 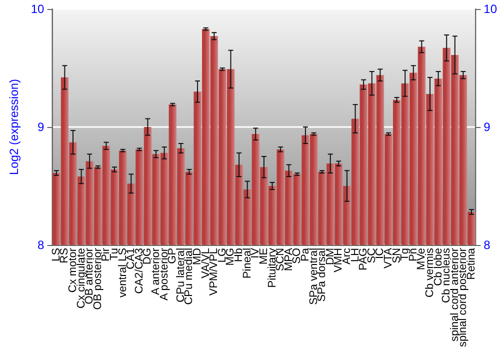 What do you see at coordinates (487, 127) in the screenshot?
I see `y2-tick-label: 9` at bounding box center [487, 127].